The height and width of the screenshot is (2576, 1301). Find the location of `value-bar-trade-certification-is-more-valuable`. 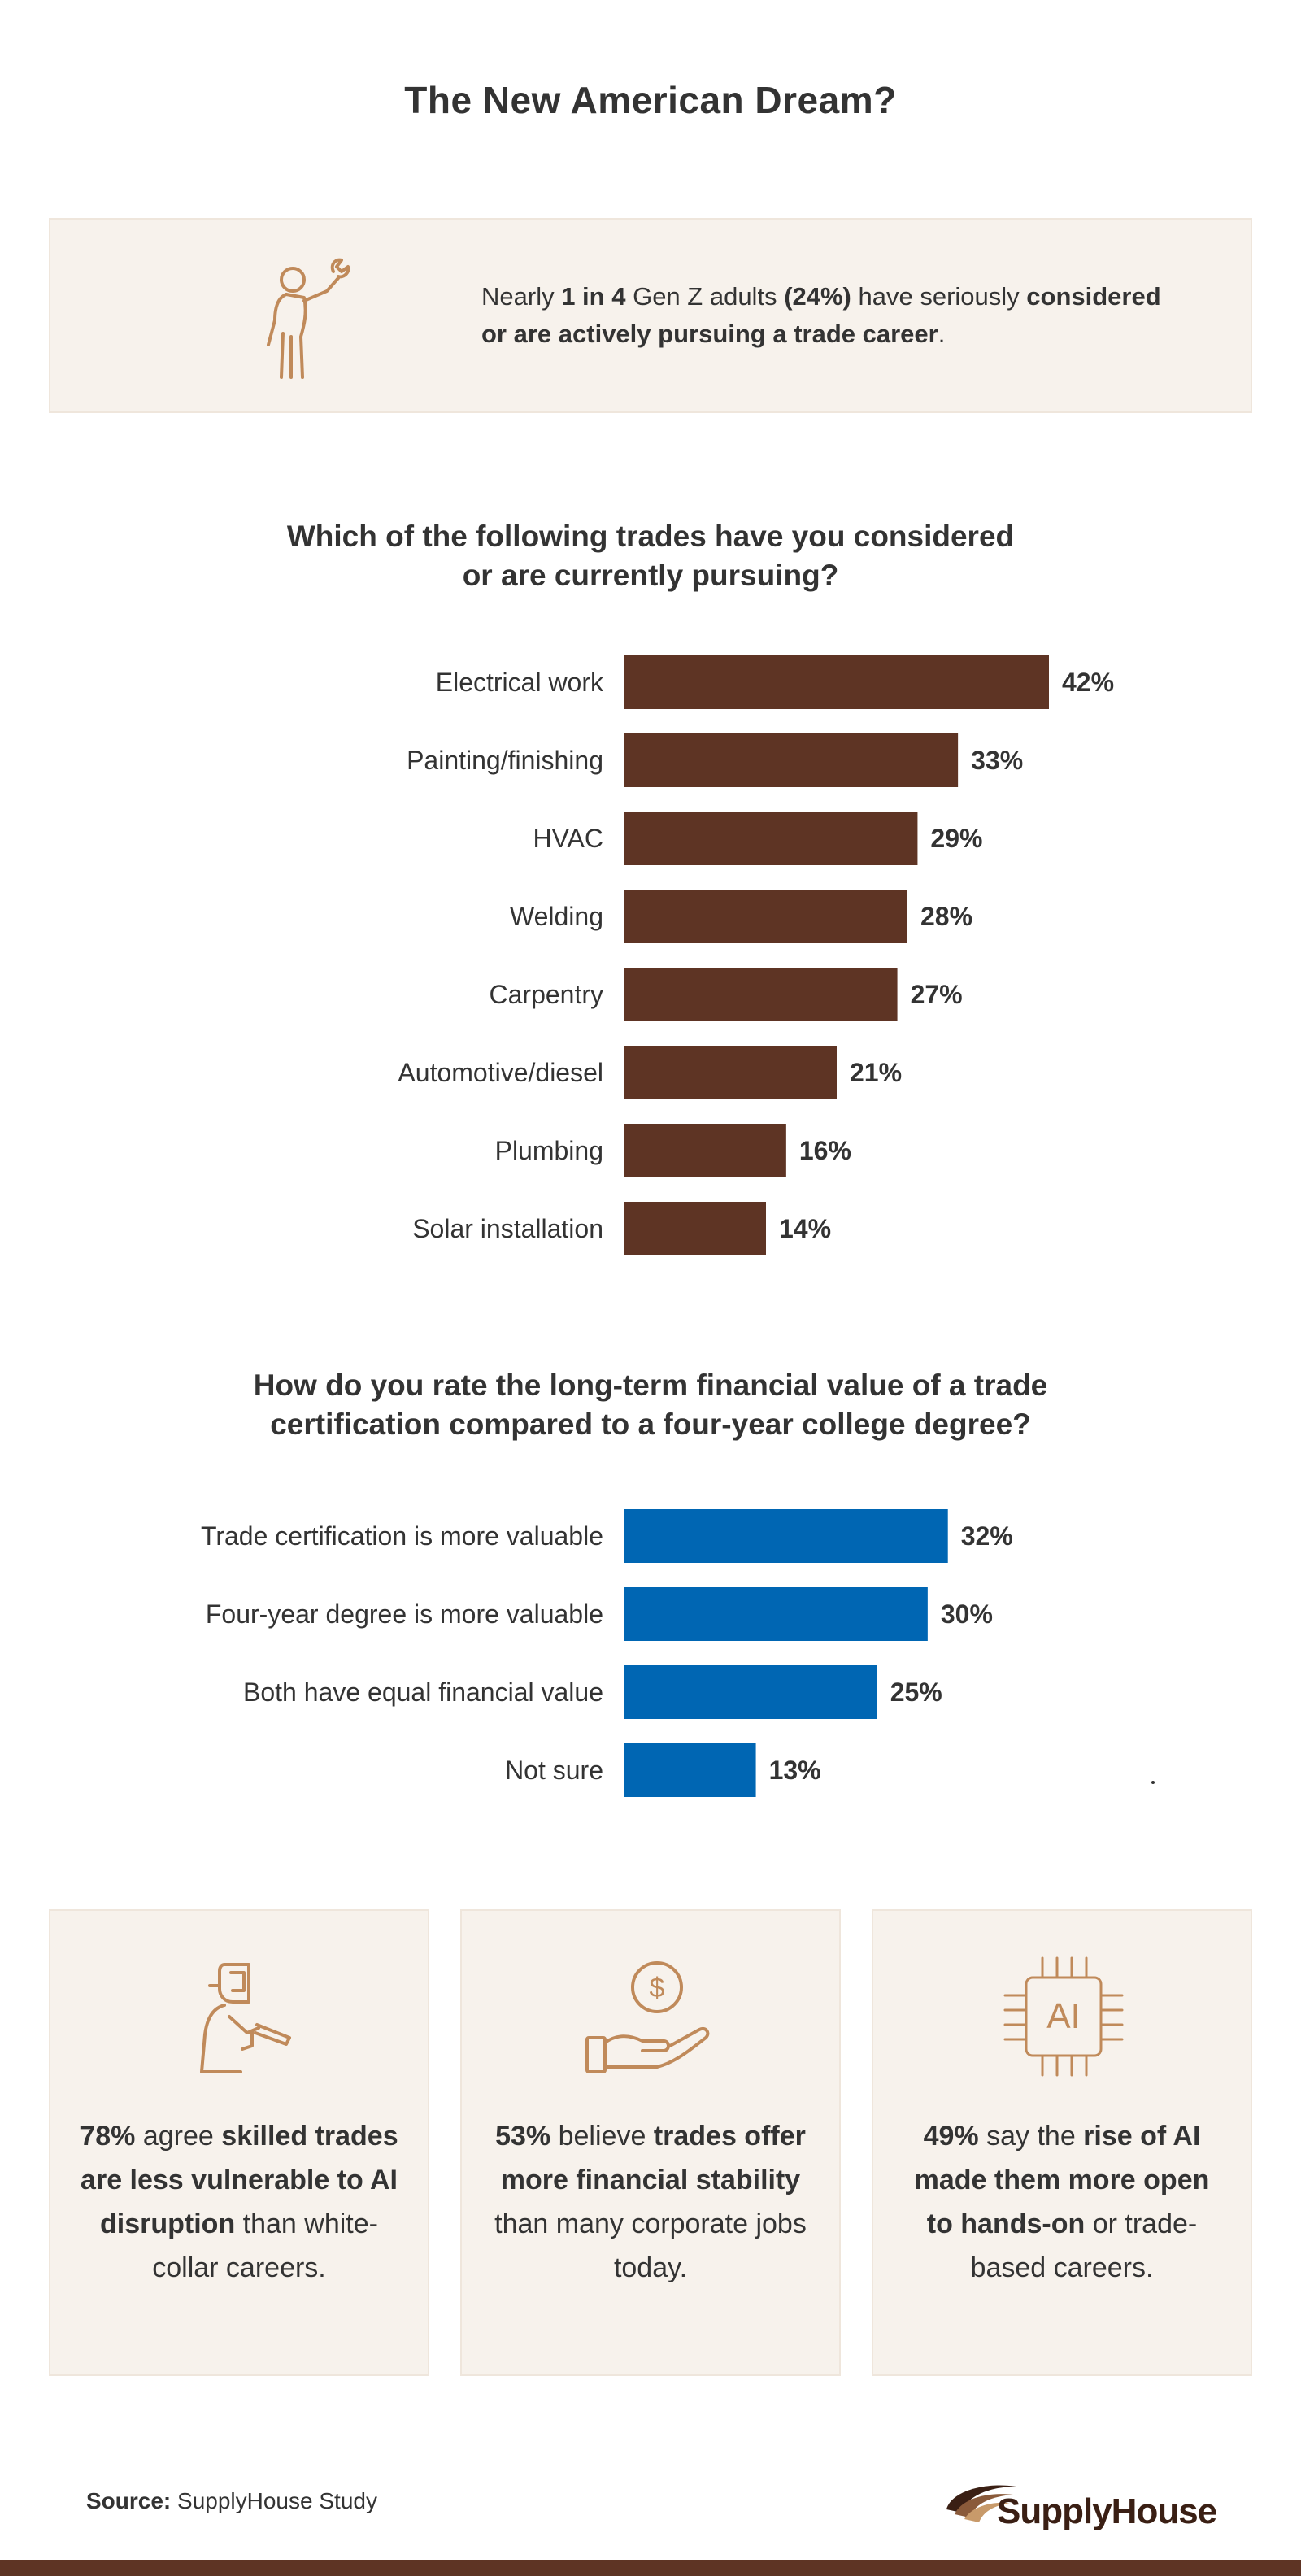

value-bar-trade-certification-is-more-valuable is located at coordinates (786, 1536).